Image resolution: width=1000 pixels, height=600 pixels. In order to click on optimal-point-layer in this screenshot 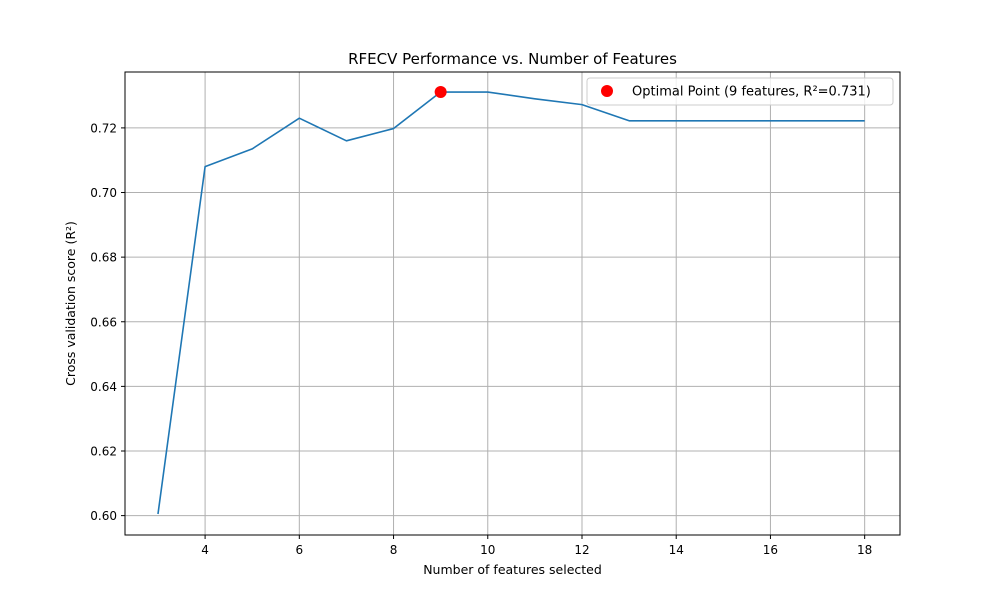, I will do `click(440, 92)`.